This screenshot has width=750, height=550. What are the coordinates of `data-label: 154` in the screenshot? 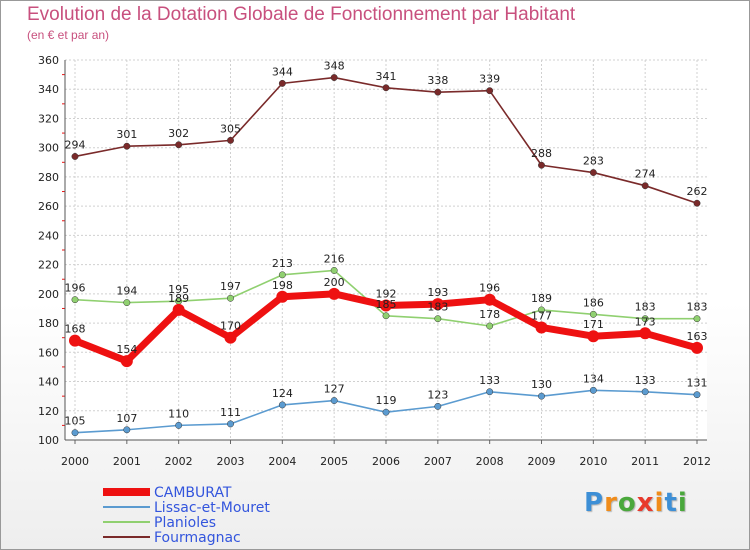 It's located at (126, 349).